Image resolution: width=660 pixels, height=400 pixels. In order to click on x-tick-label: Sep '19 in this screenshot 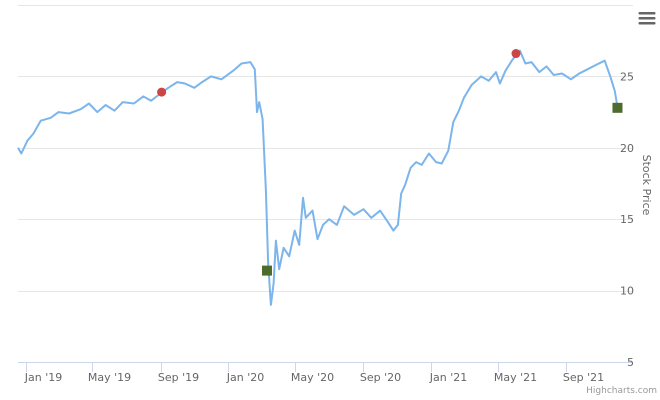, I will do `click(178, 377)`.